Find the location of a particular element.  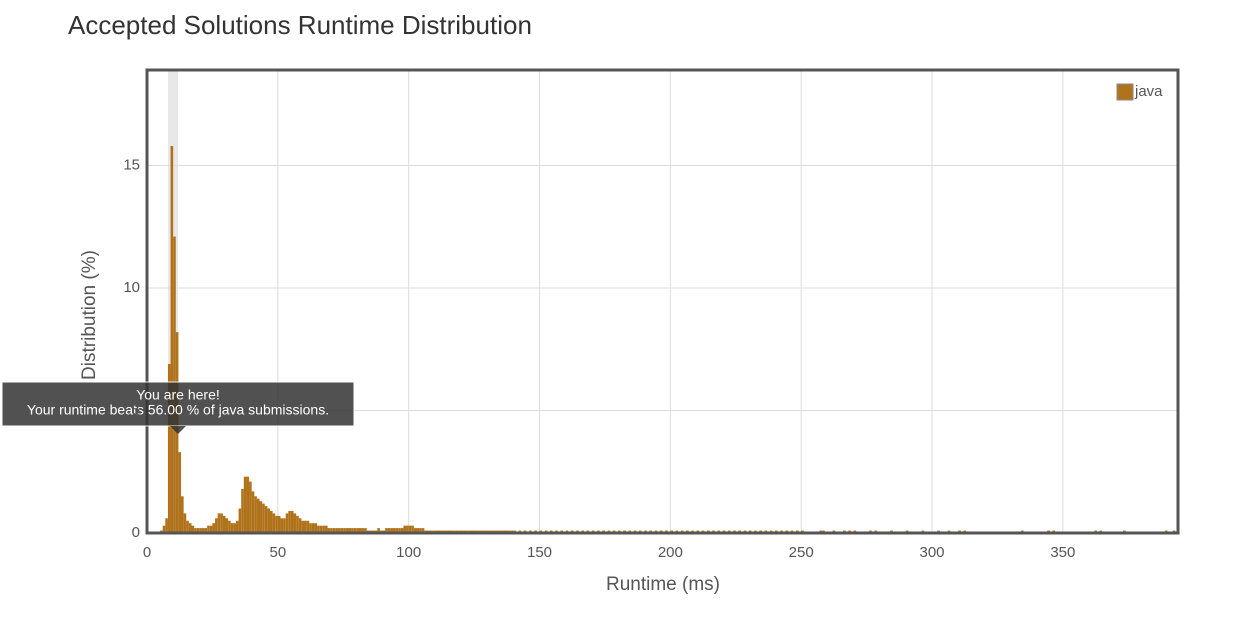

tooltip-line: You are here! is located at coordinates (178, 395).